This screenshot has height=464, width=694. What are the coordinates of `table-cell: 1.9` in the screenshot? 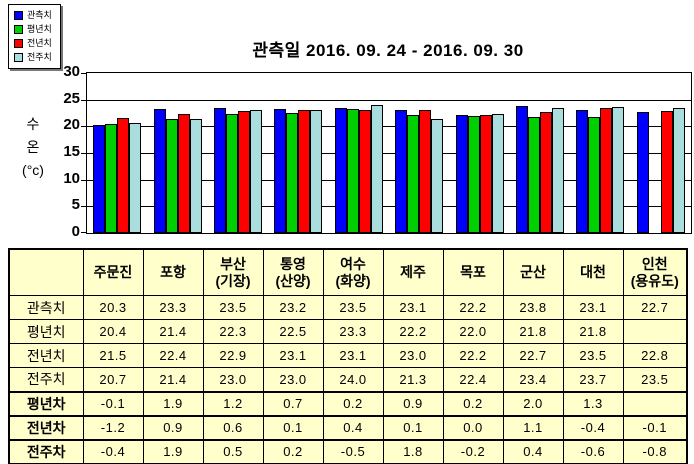 It's located at (173, 451).